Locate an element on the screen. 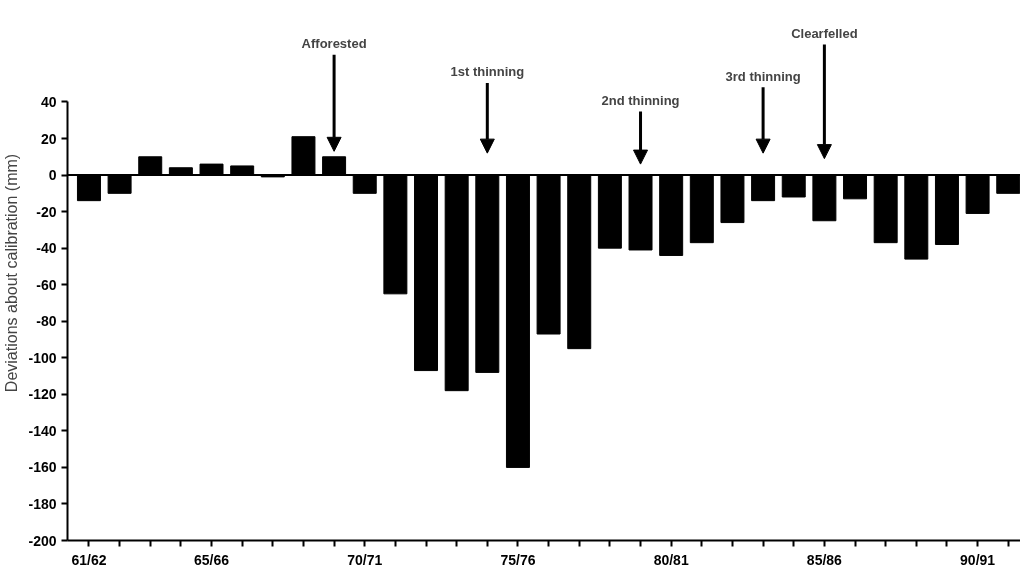 The image size is (1031, 574). y-tick-label: -160 is located at coordinates (42, 467).